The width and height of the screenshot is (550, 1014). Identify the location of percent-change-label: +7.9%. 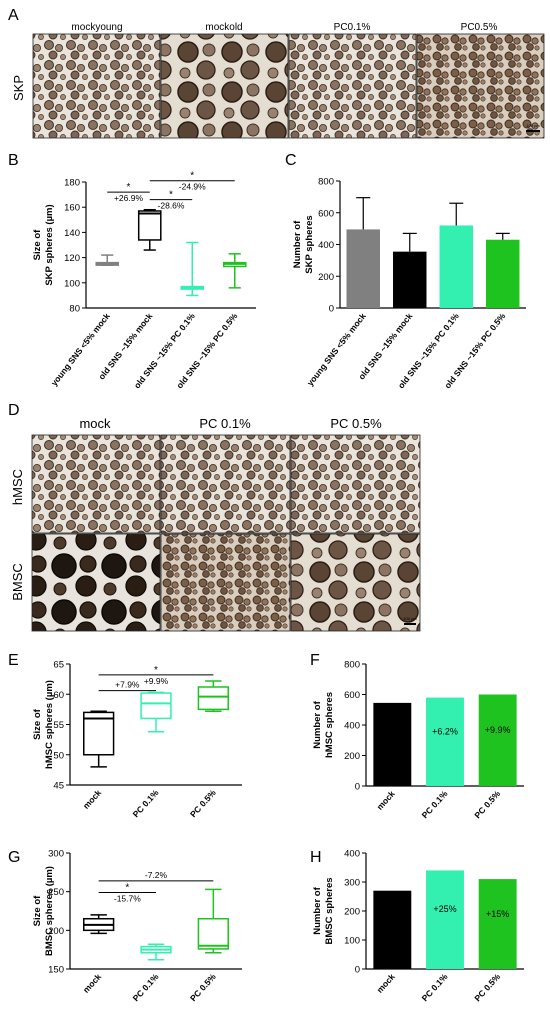
(127, 685).